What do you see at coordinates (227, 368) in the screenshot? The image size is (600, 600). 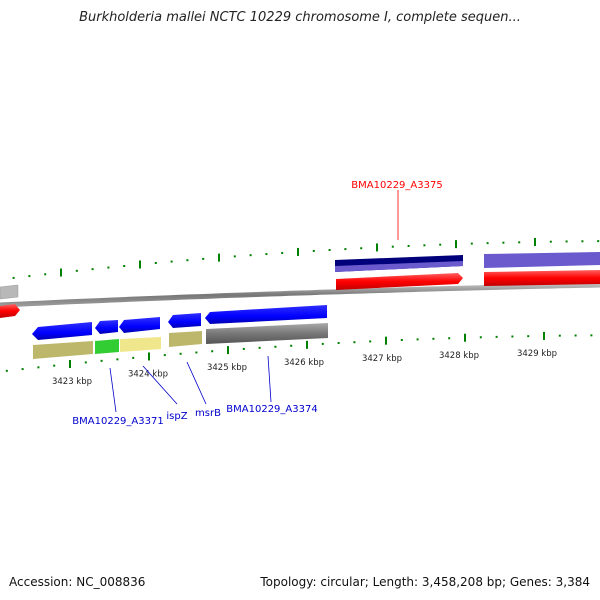 I see `tick-label: 3425 kbp` at bounding box center [227, 368].